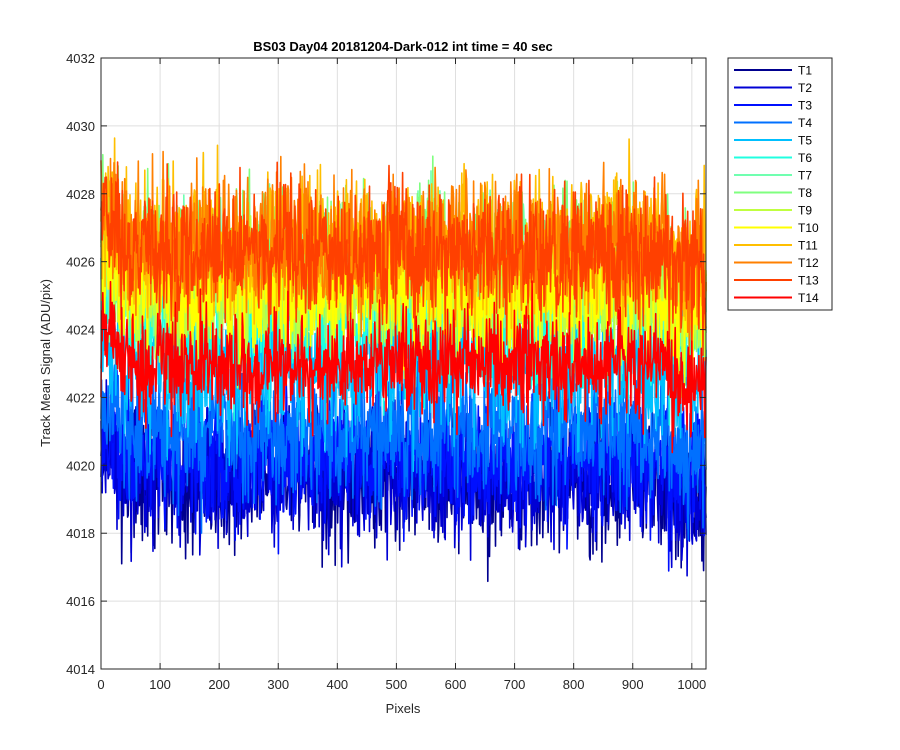 This screenshot has height=750, width=900. Describe the element at coordinates (80, 58) in the screenshot. I see `y-tick-label: 4032` at that location.